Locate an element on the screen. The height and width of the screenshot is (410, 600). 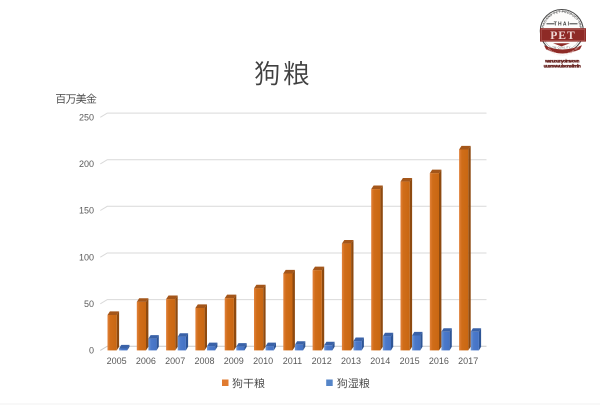
svg-text: THAI is located at coordinates (562, 24).